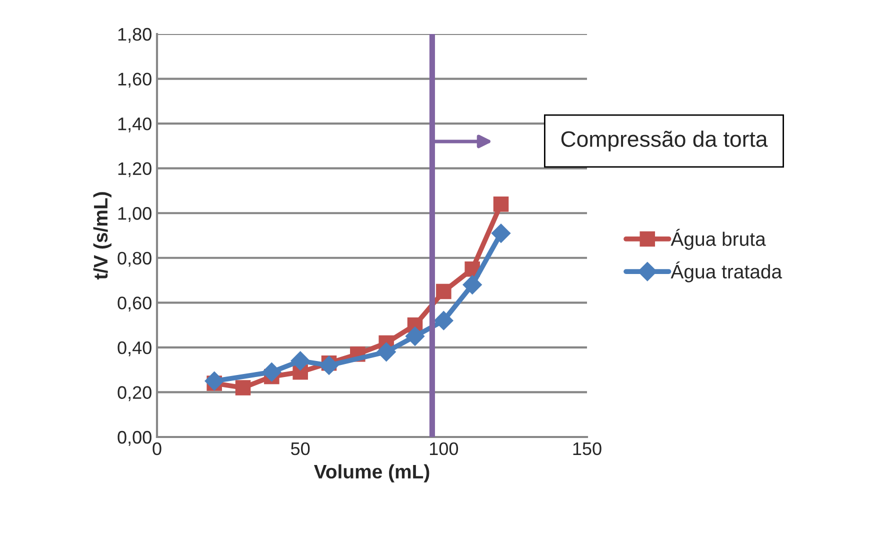  What do you see at coordinates (135, 348) in the screenshot?
I see `y-tick-label: 0,40` at bounding box center [135, 348].